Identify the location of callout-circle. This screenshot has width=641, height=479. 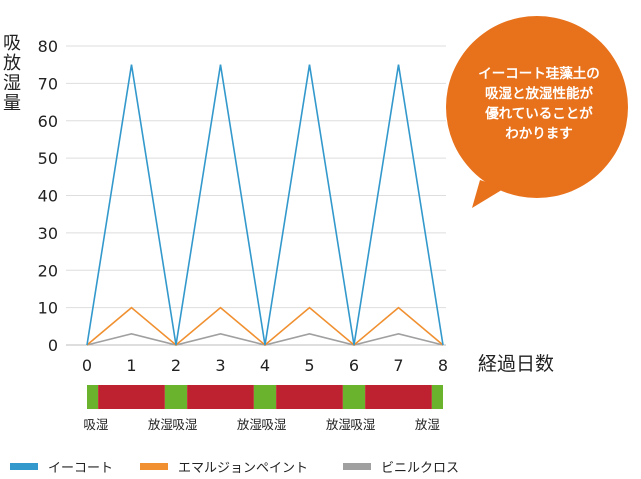
(537, 107).